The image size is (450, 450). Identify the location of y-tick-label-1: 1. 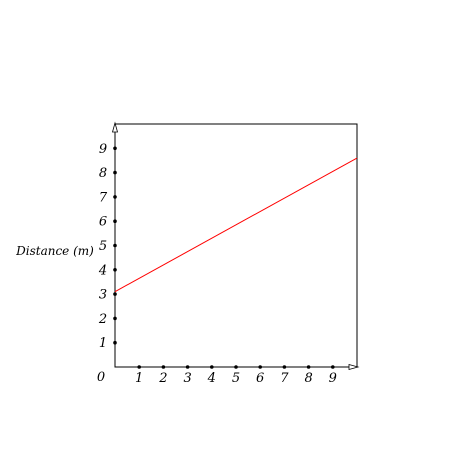
(103, 343).